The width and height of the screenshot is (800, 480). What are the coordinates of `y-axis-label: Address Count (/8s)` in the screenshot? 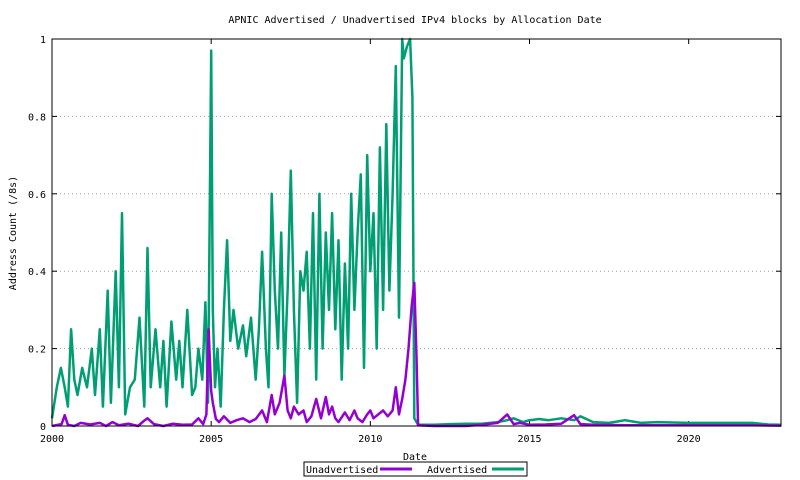 It's located at (13, 233).